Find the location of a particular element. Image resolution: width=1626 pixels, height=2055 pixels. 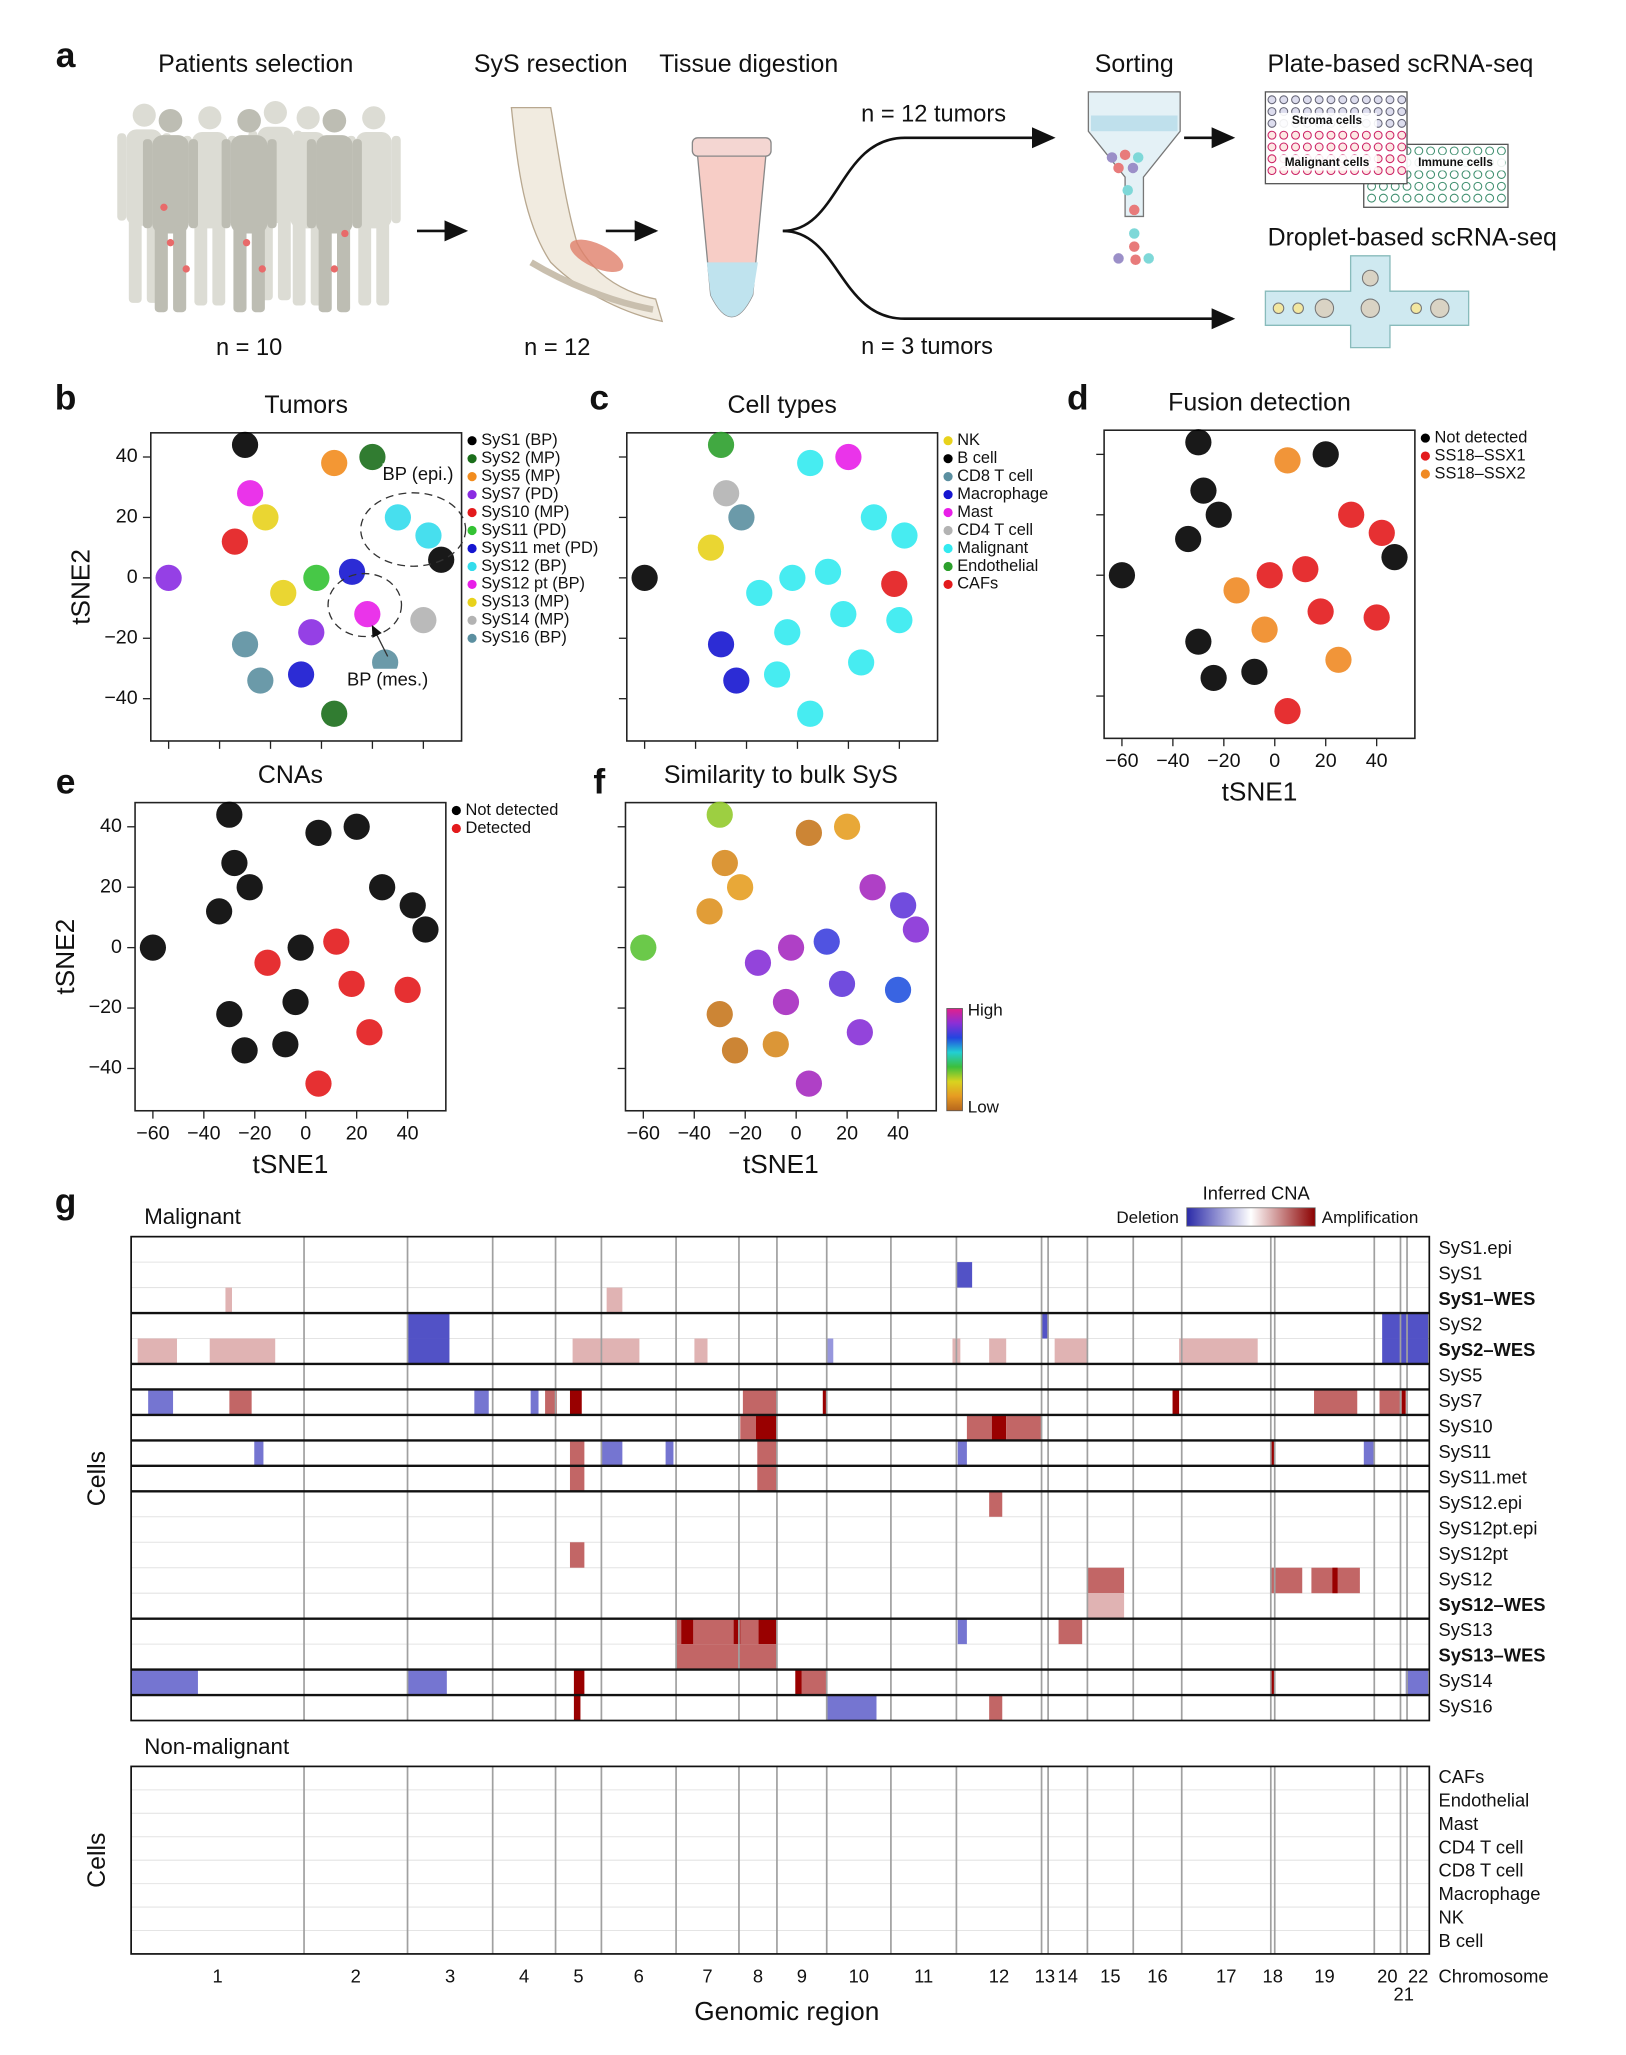

count-label: n = 10 is located at coordinates (249, 348).